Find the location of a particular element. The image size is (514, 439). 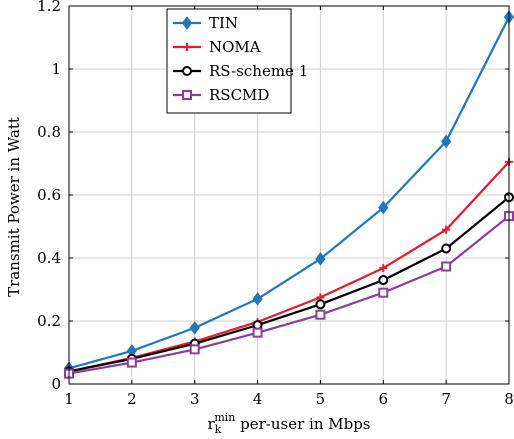

y-tick-label: 0 is located at coordinates (56, 384).